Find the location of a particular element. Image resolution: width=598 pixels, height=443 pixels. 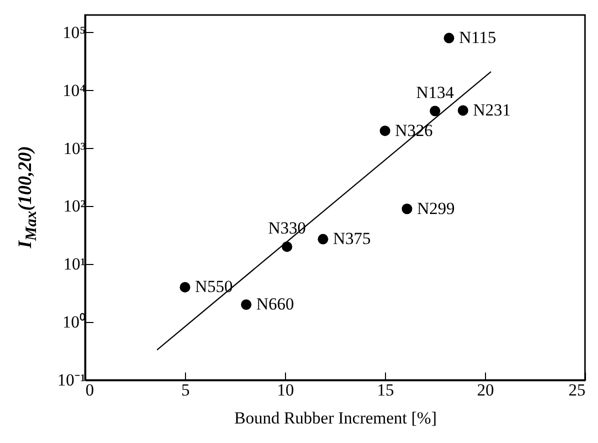

annotation: N330 is located at coordinates (287, 228).